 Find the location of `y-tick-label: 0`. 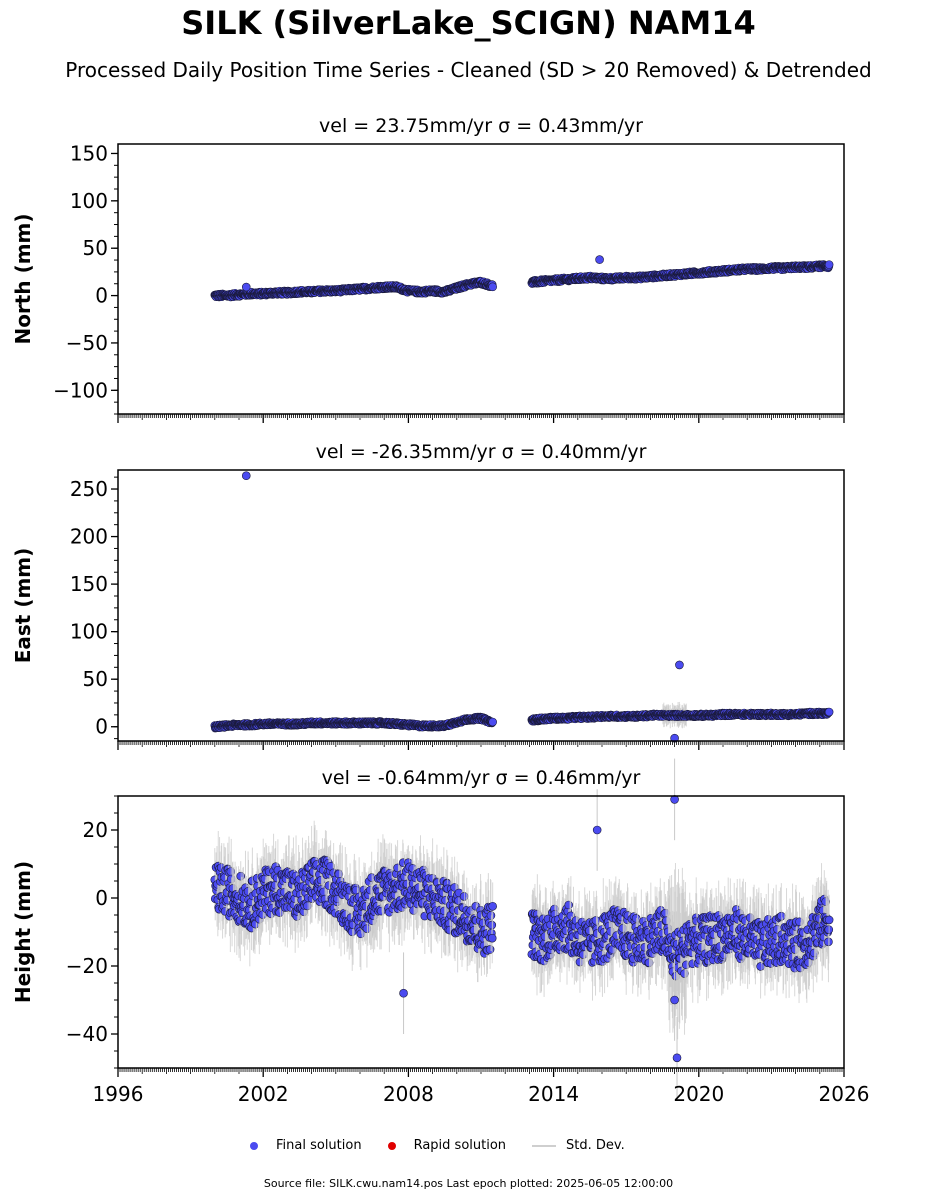

y-tick-label: 0 is located at coordinates (101, 296).